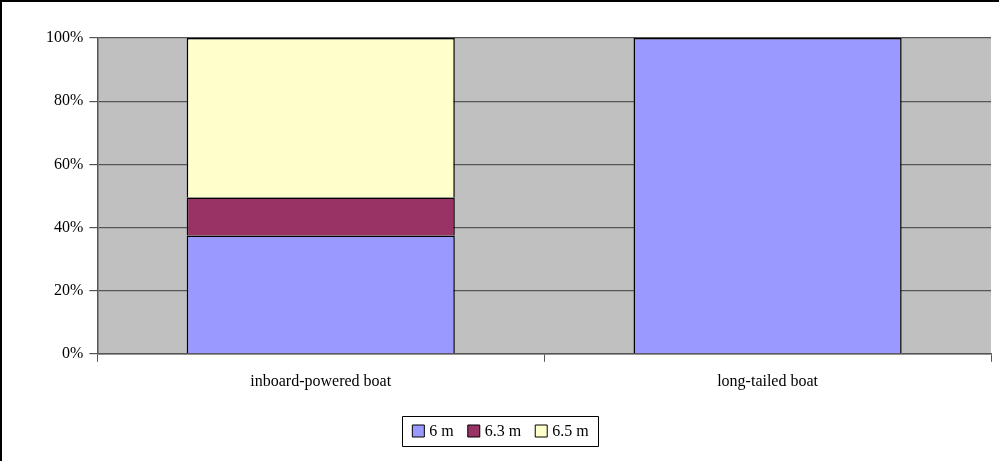 This screenshot has width=1001, height=461. What do you see at coordinates (321, 380) in the screenshot?
I see `x-tick-label: inboard-powered boat` at bounding box center [321, 380].